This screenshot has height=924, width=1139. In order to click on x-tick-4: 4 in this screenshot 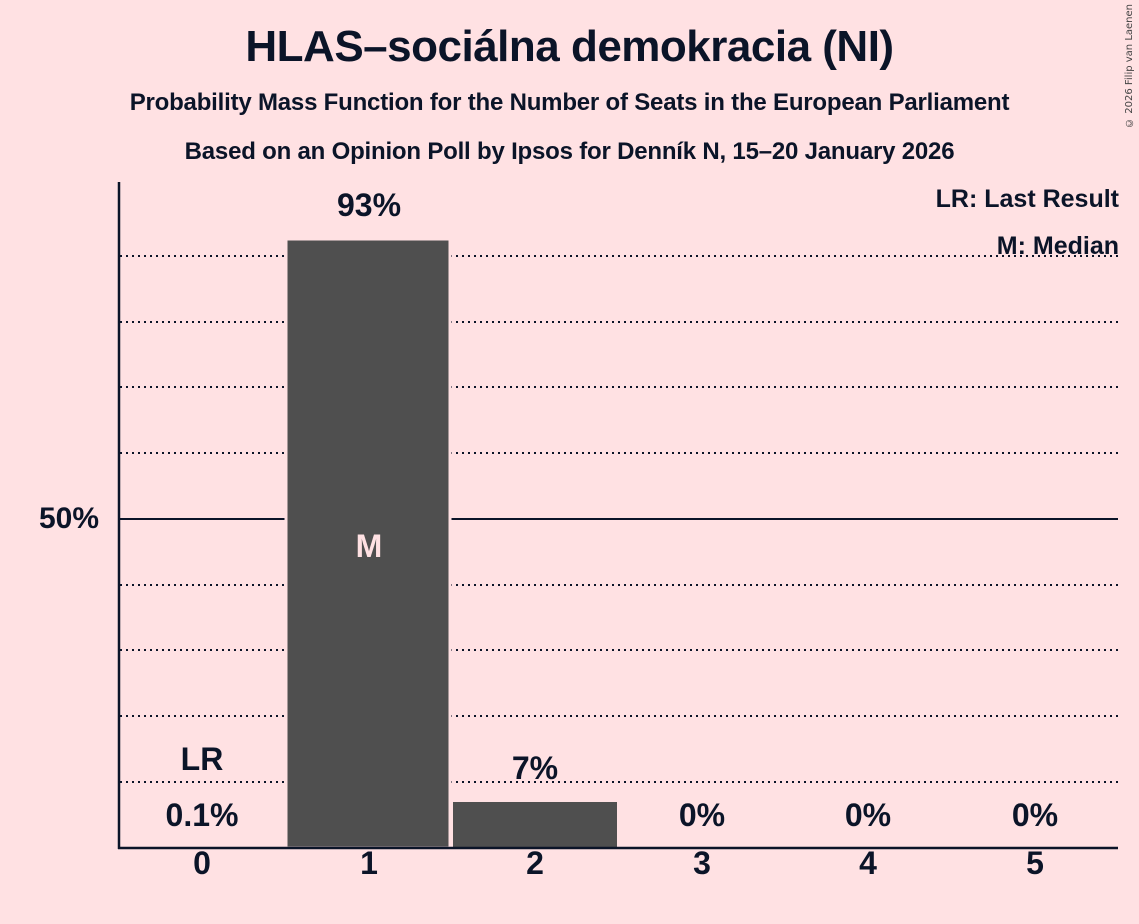, I will do `click(868, 863)`.